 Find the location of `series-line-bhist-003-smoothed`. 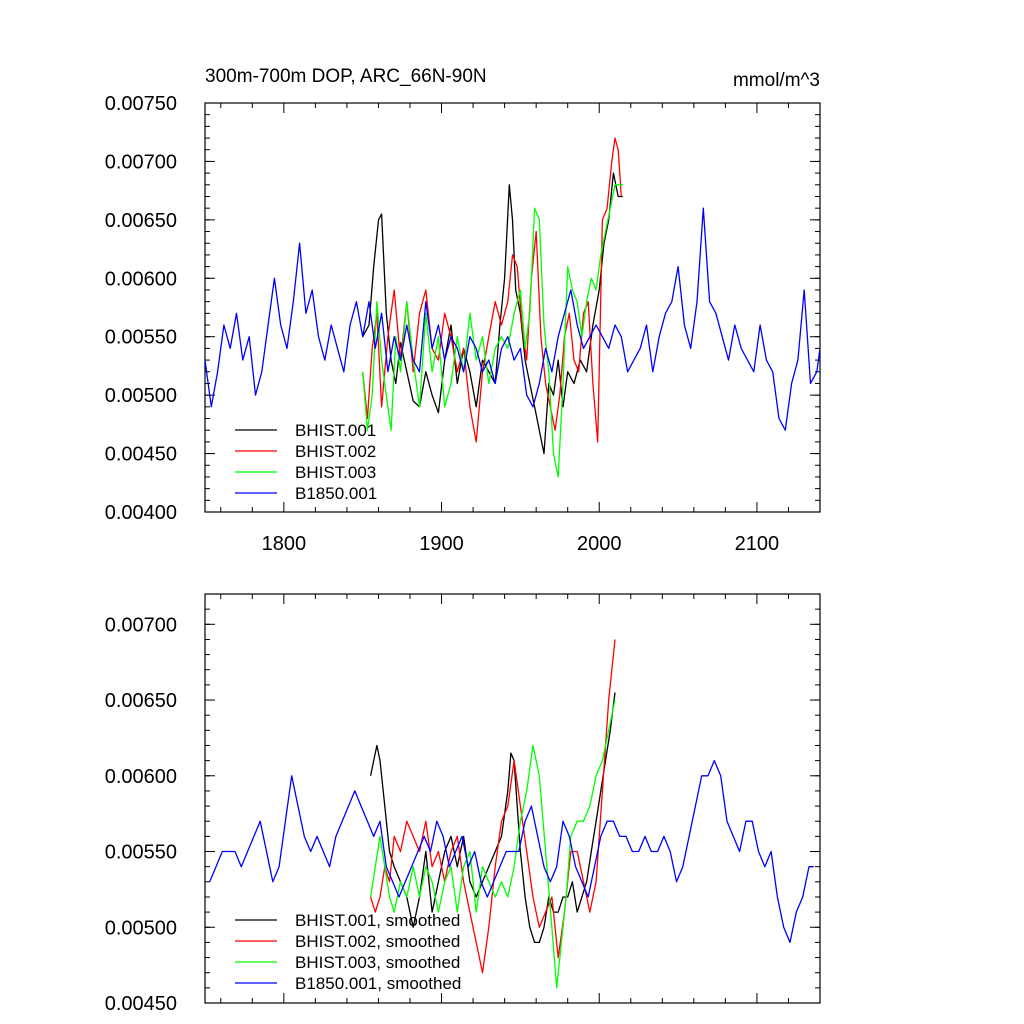

series-line-bhist-003-smoothed is located at coordinates (492, 844).